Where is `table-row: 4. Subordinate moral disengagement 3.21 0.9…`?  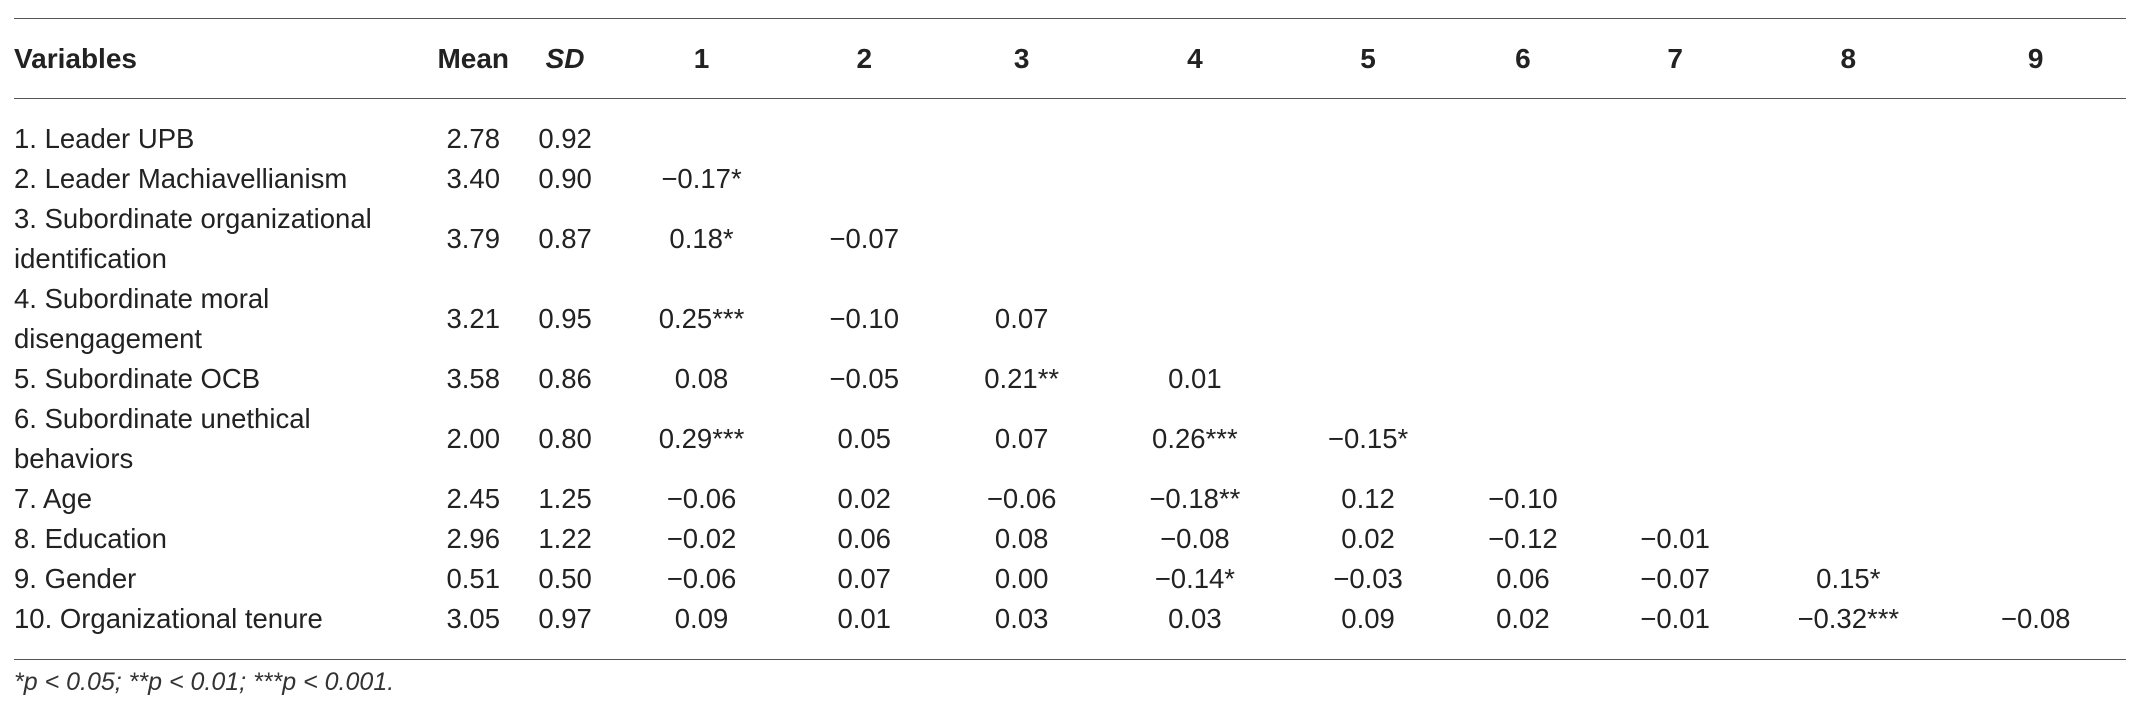
table-row: 4. Subordinate moral disengagement 3.21 0.9… is located at coordinates (1070, 319).